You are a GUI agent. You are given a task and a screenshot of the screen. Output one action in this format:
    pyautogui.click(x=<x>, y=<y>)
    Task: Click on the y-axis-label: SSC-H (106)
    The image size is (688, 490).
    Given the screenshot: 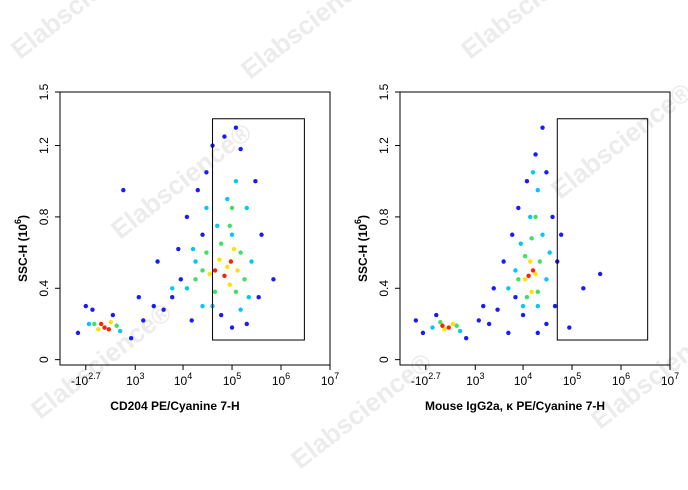 What is the action you would take?
    pyautogui.click(x=21, y=248)
    